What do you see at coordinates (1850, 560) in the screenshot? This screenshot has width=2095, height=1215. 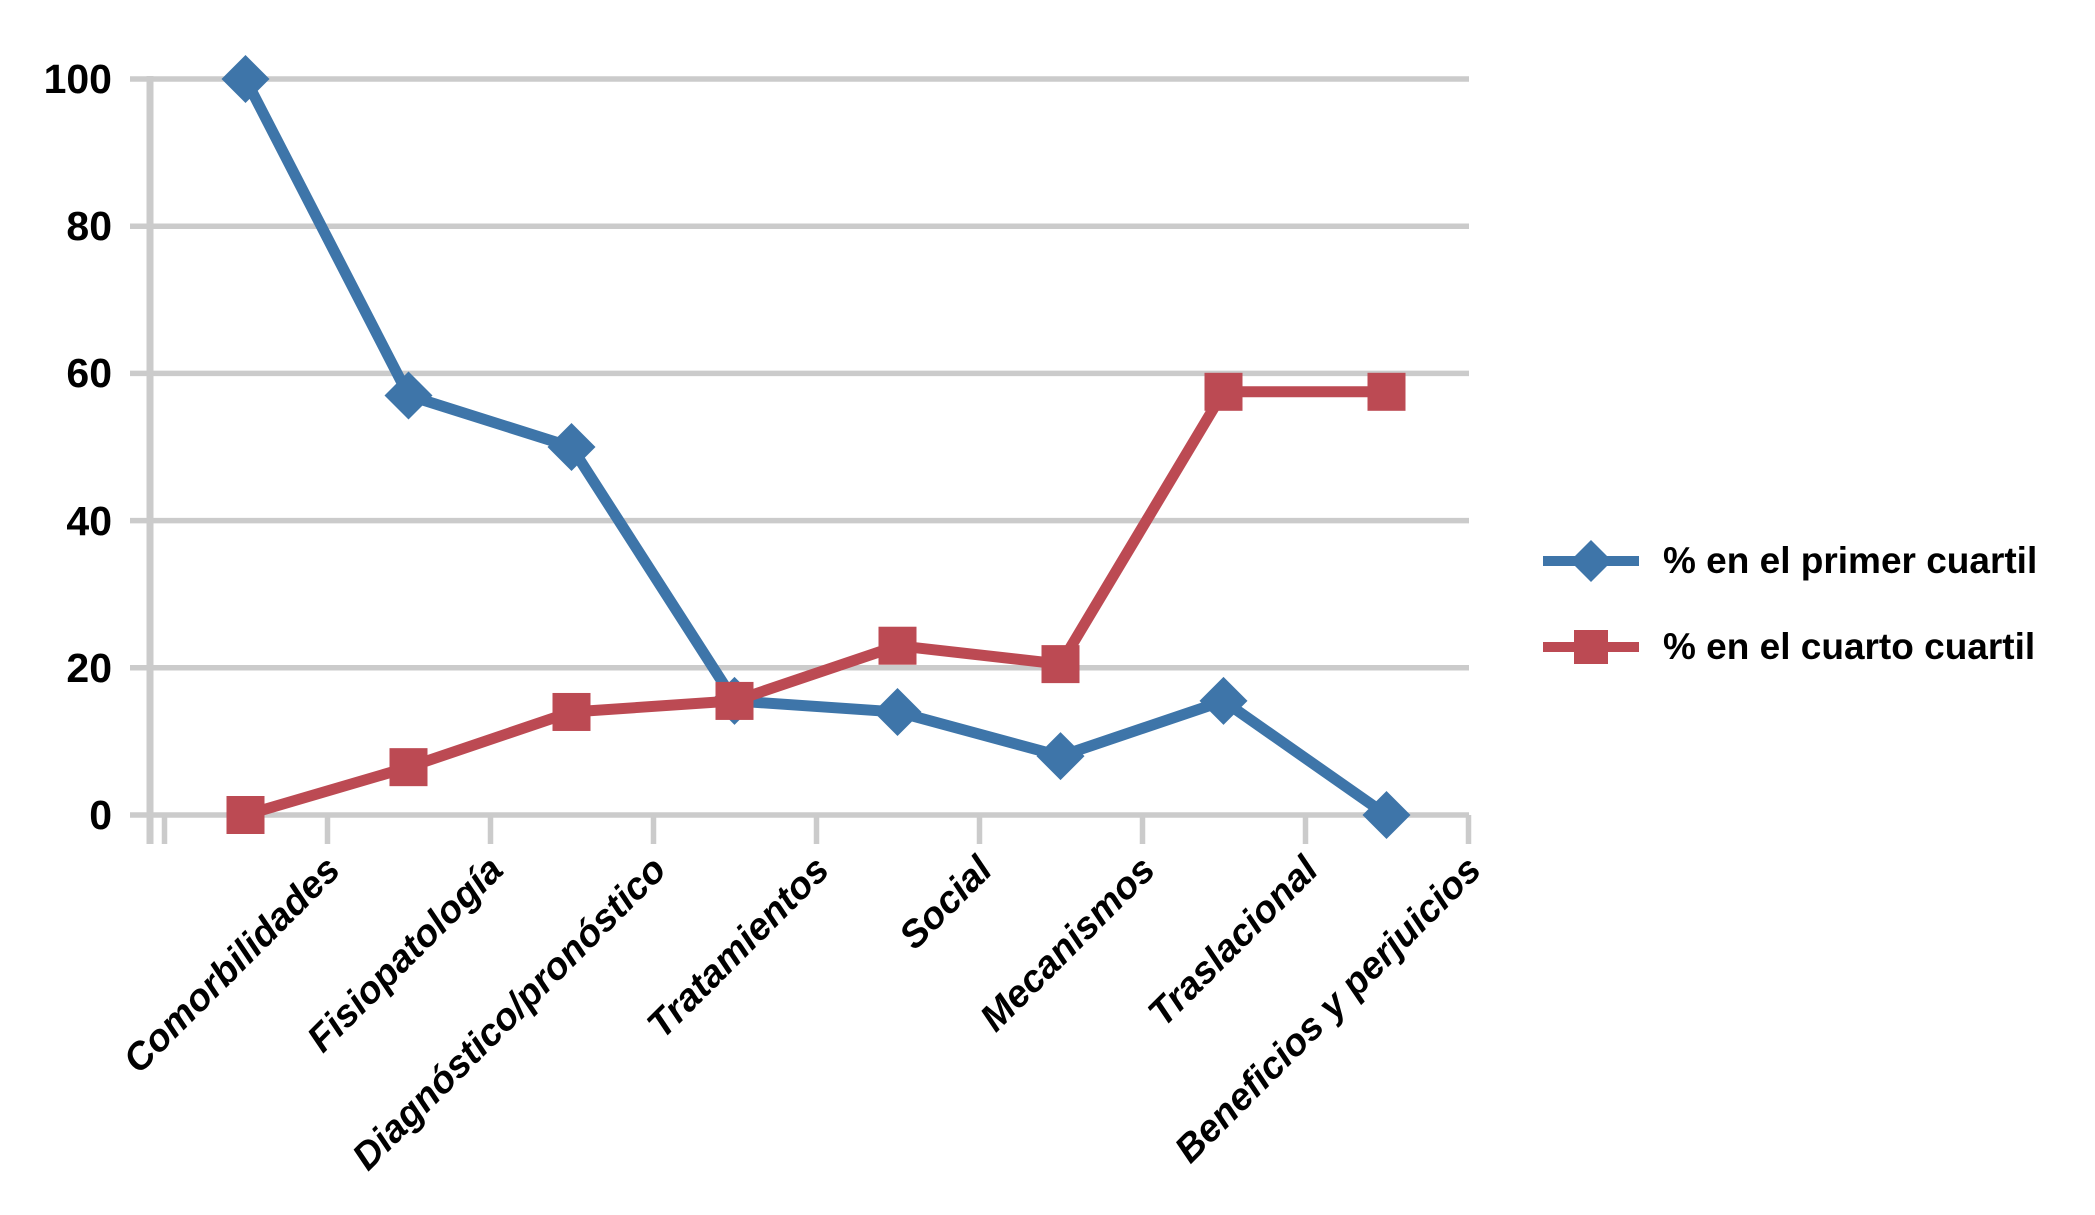 I see `legend-label: % en el primer cuartil` at bounding box center [1850, 560].